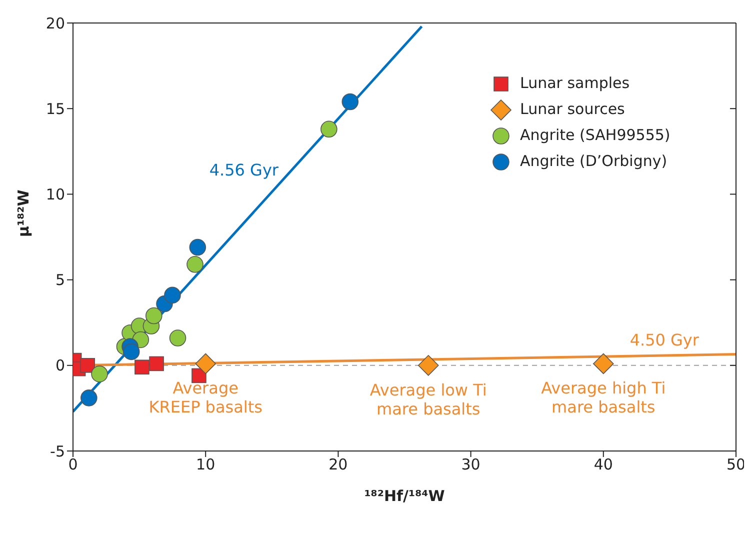  What do you see at coordinates (603, 465) in the screenshot?
I see `x-tick-label: 40` at bounding box center [603, 465].